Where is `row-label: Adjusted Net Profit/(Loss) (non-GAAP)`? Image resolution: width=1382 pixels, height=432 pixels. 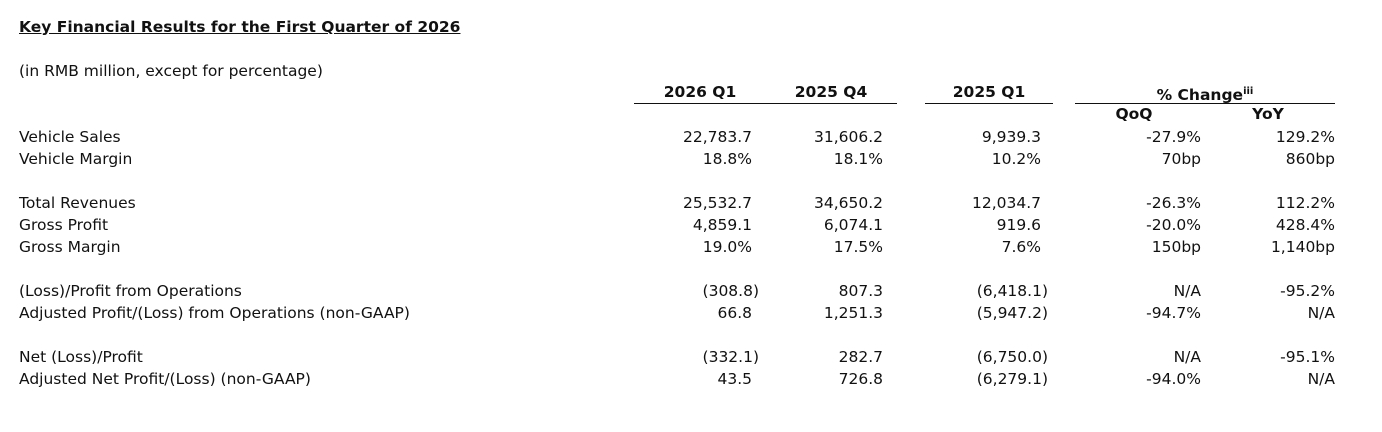
row-label: Adjusted Net Profit/(Loss) (non-GAAP) is located at coordinates (165, 379).